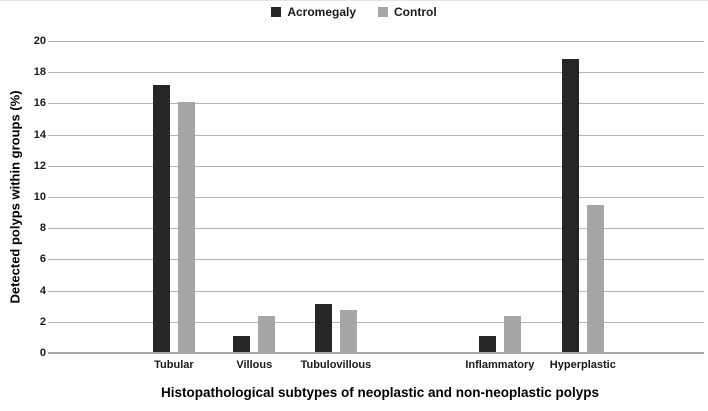 Image resolution: width=708 pixels, height=411 pixels. What do you see at coordinates (161, 218) in the screenshot?
I see `bar-acromegaly-tubular` at bounding box center [161, 218].